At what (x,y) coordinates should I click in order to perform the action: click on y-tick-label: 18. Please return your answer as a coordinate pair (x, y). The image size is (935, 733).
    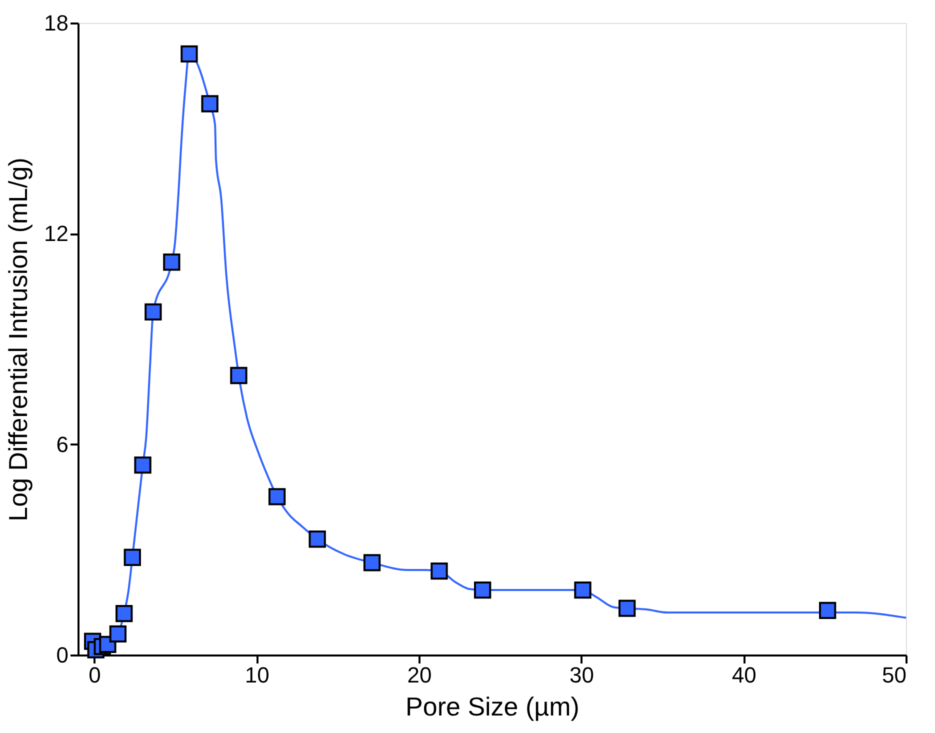
    Looking at the image, I should click on (56, 23).